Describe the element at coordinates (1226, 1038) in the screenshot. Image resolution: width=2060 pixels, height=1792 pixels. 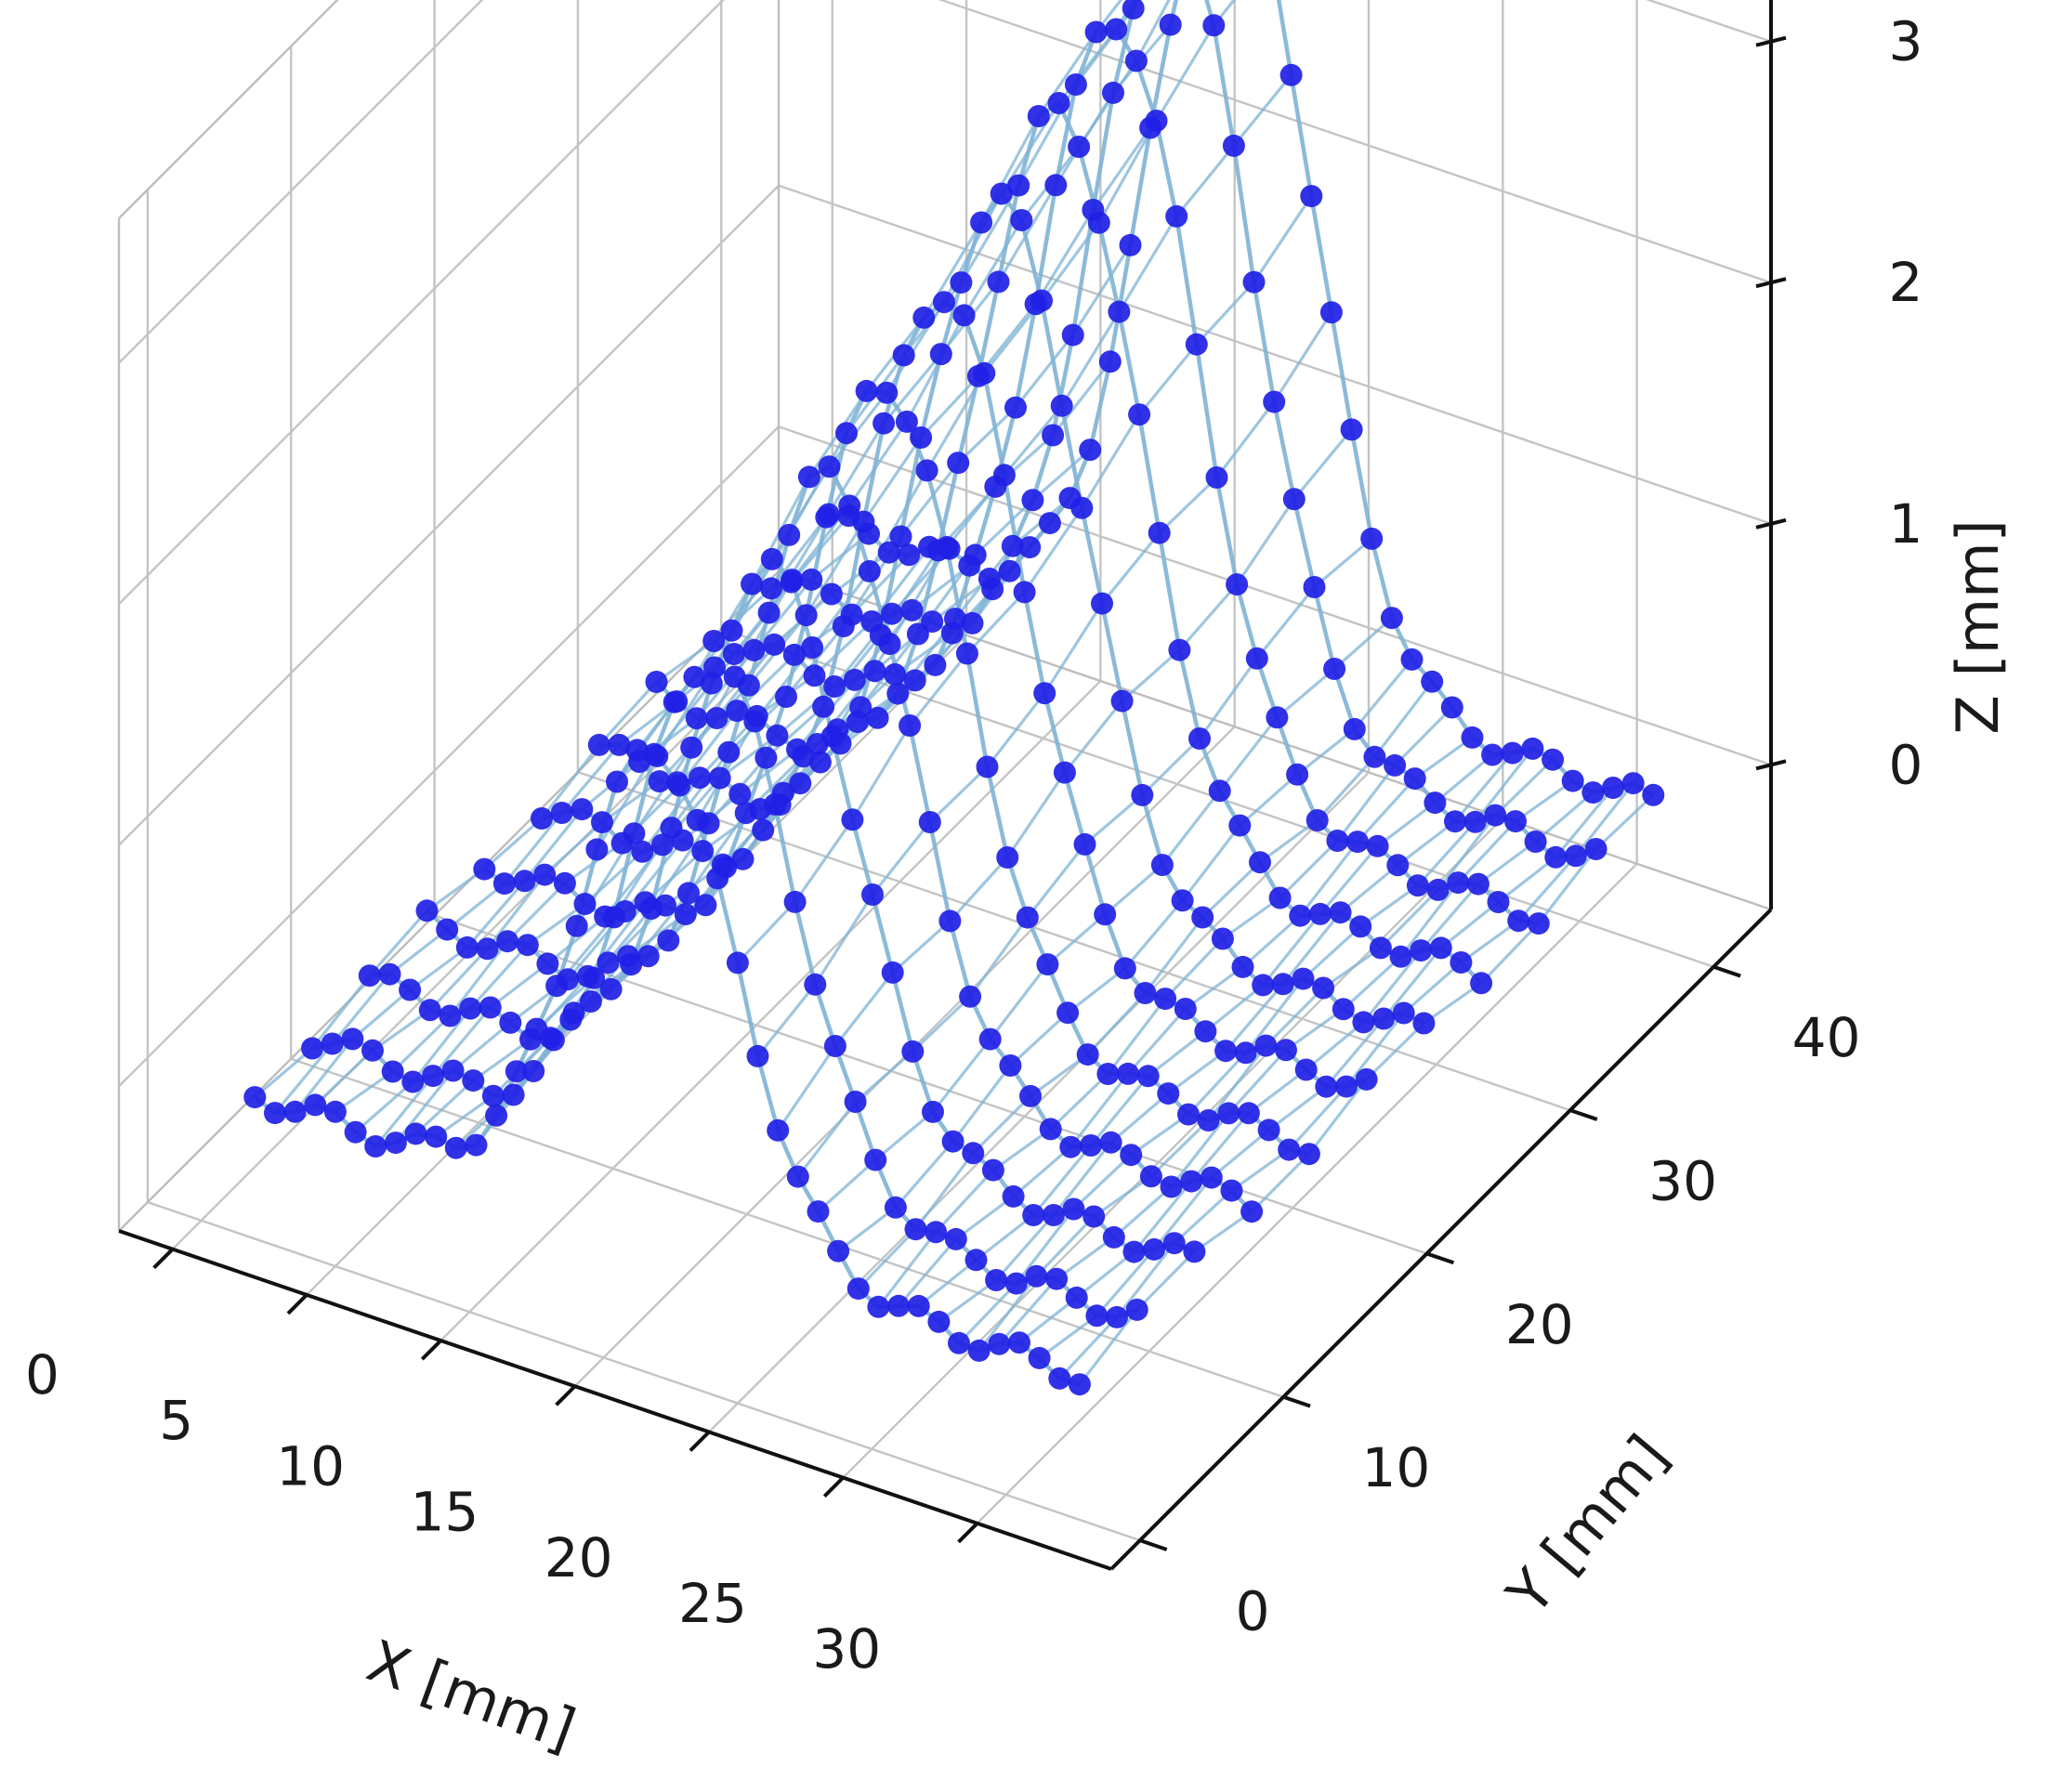
I see `wire-column` at that location.